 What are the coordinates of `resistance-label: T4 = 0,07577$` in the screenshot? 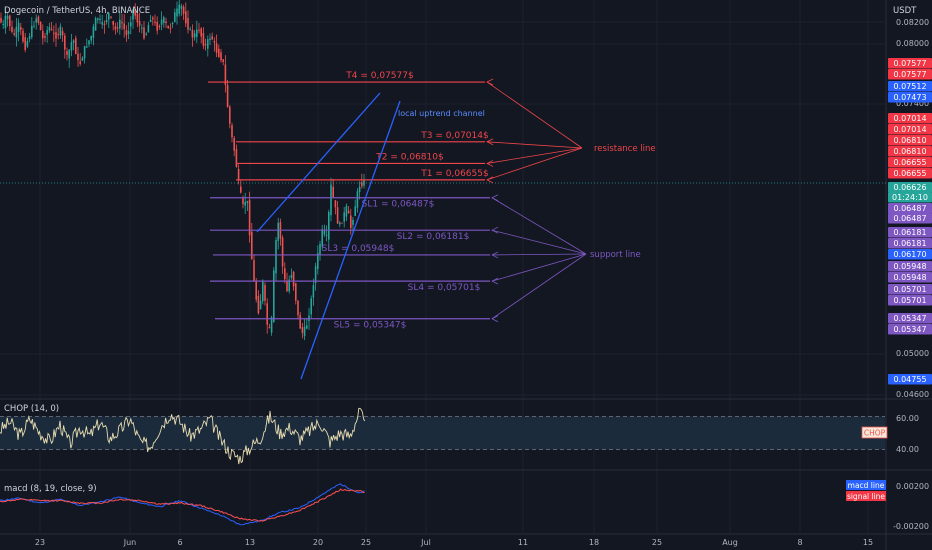 It's located at (379, 76).